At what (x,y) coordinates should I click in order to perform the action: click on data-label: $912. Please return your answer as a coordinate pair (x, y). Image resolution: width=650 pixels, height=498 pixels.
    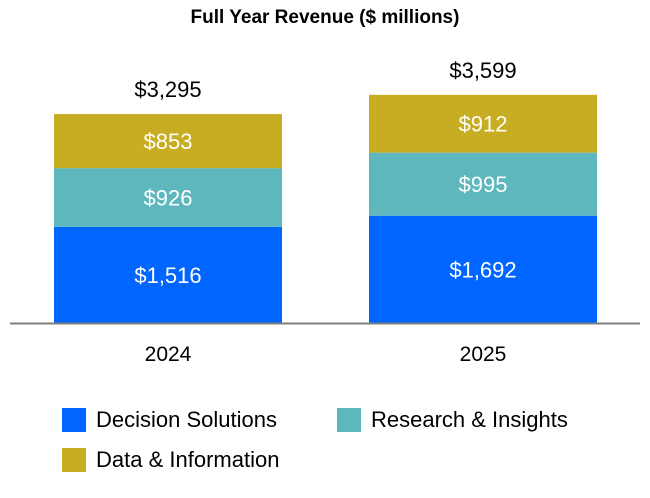
    Looking at the image, I should click on (483, 124).